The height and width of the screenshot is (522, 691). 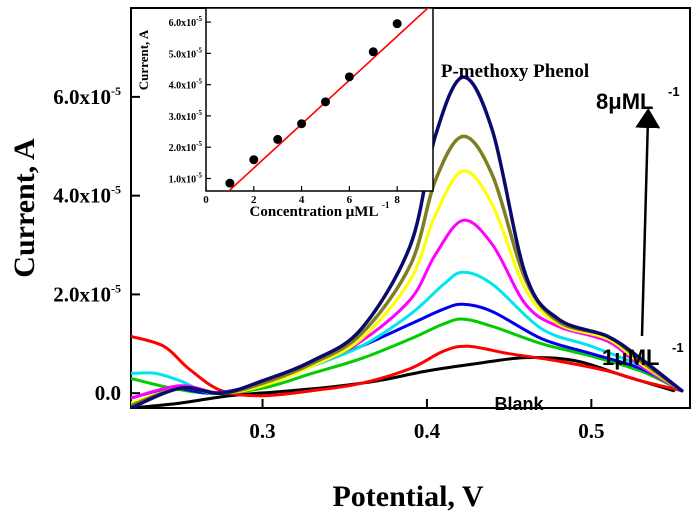 I want to click on inset-x-ticks: 0 2 4 6 8, so click(x=301, y=196).